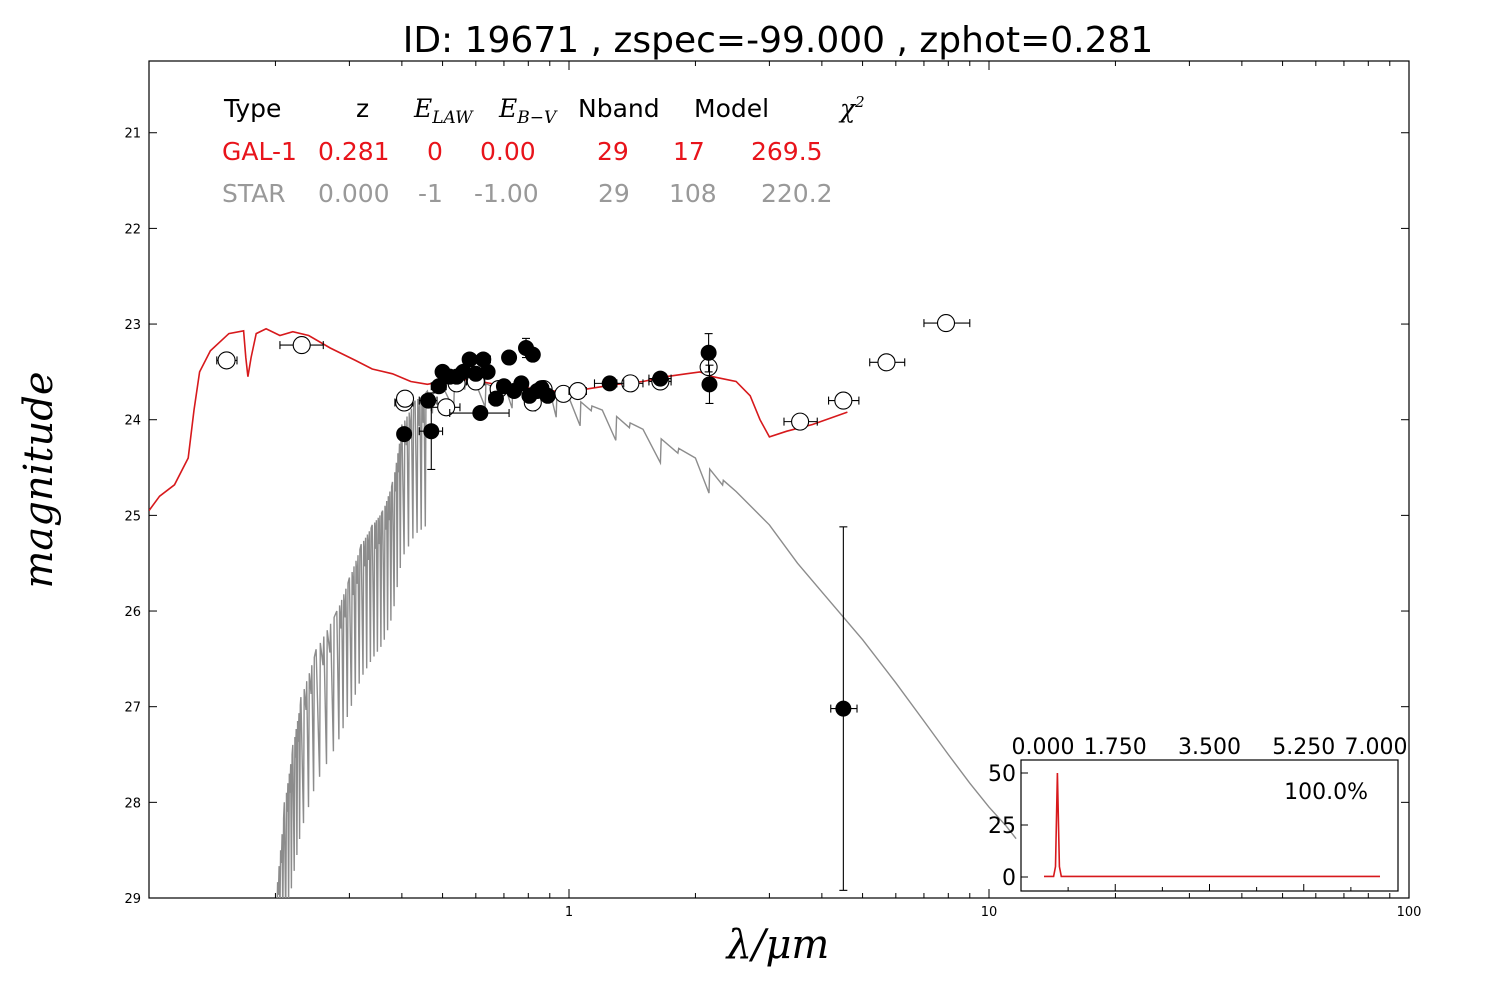 The height and width of the screenshot is (1000, 1500). What do you see at coordinates (39, 479) in the screenshot?
I see `y-axis-label: magnitude` at bounding box center [39, 479].